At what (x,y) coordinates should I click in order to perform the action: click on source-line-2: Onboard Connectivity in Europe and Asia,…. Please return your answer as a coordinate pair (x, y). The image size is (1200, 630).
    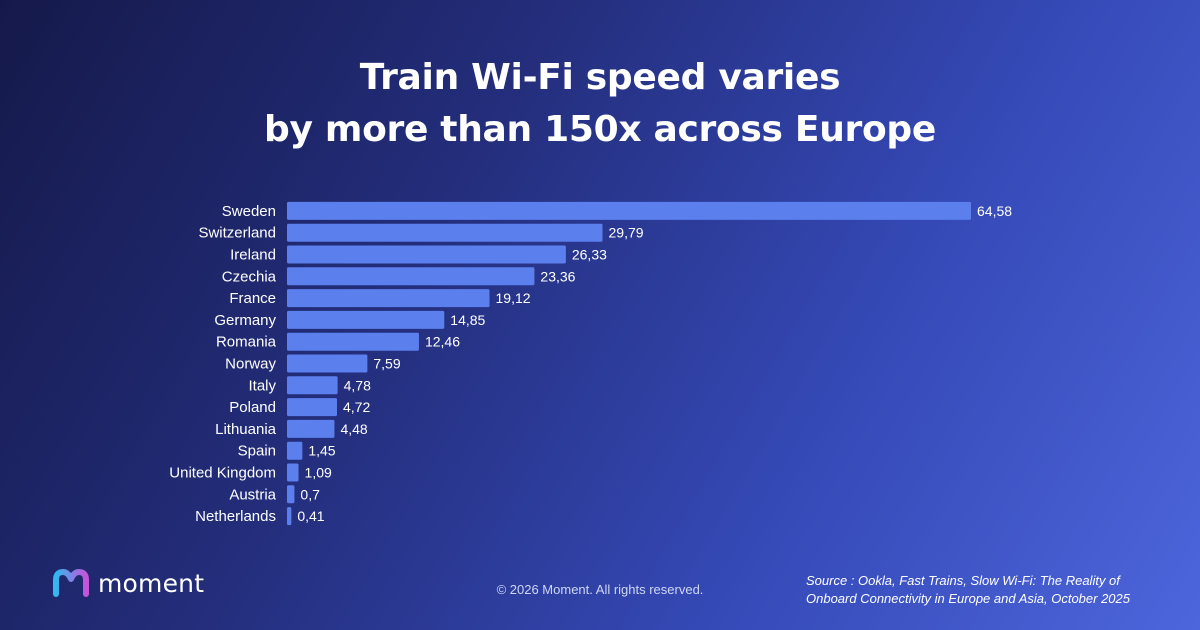
    Looking at the image, I should click on (968, 598).